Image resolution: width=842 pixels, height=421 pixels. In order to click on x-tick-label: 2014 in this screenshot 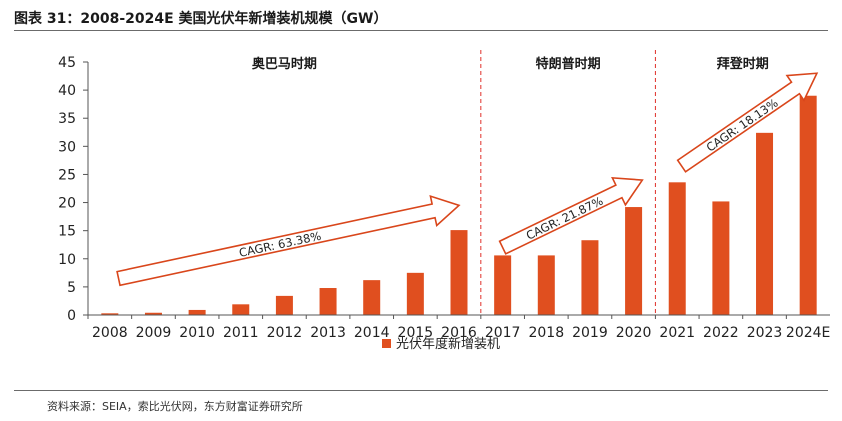, I will do `click(372, 333)`.